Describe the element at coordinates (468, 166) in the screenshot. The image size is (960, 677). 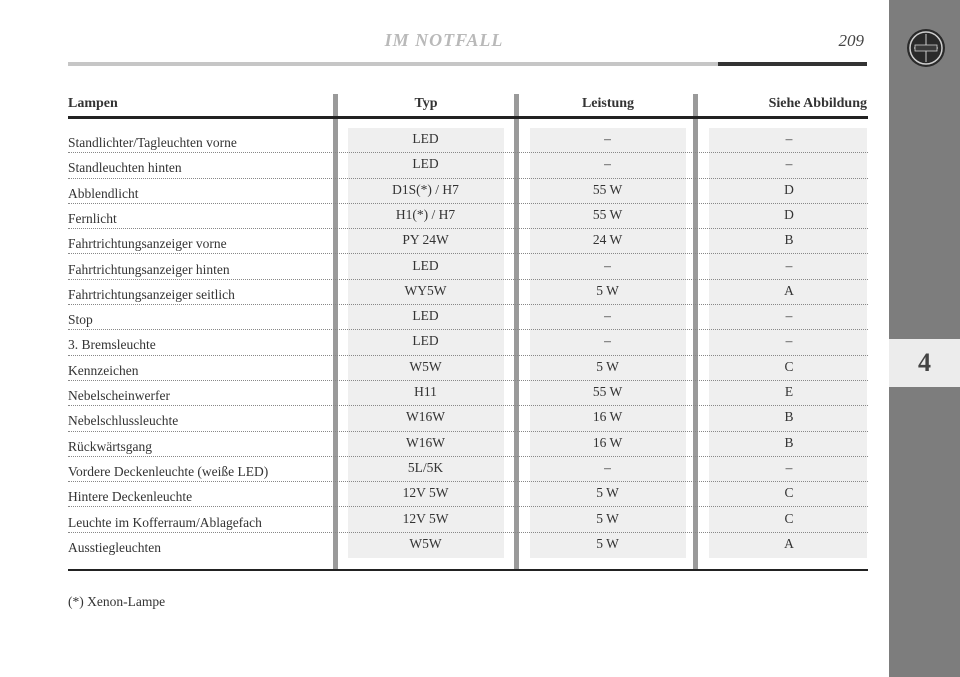
I see `table-row: Standleuchten hinten LED – –` at that location.